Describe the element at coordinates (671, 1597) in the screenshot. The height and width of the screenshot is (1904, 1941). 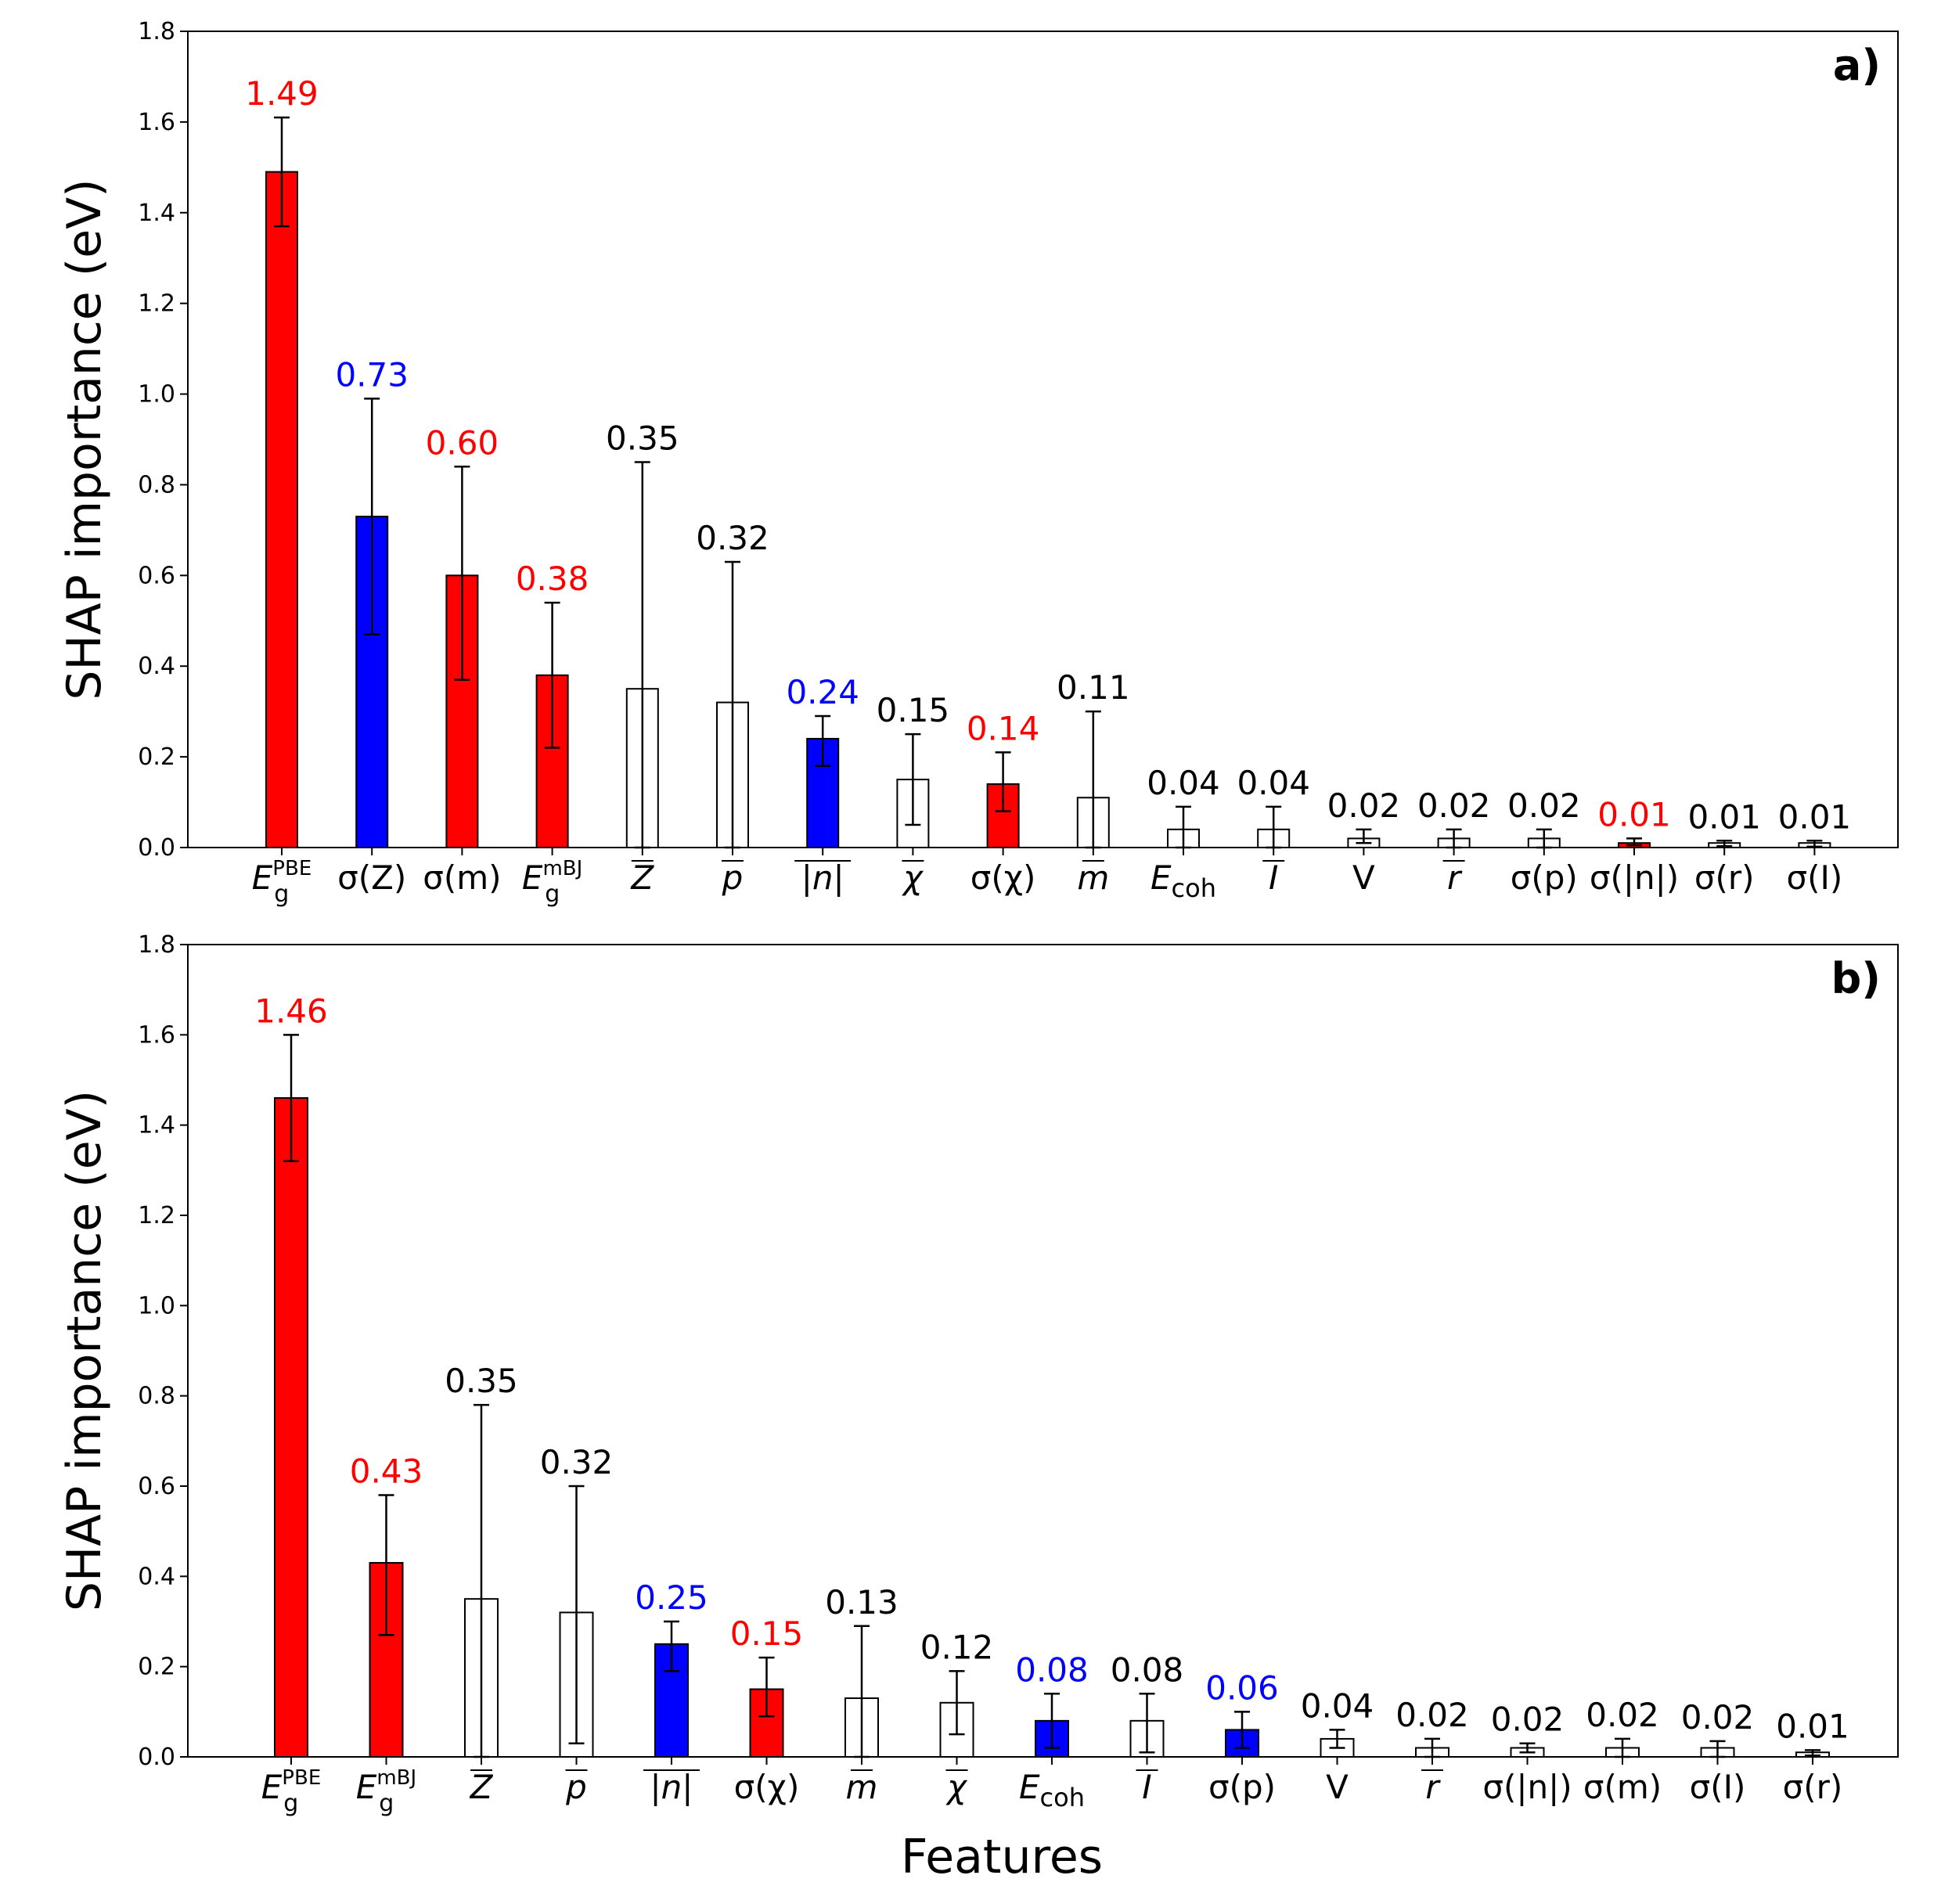
I see `value-label: 0.25` at that location.